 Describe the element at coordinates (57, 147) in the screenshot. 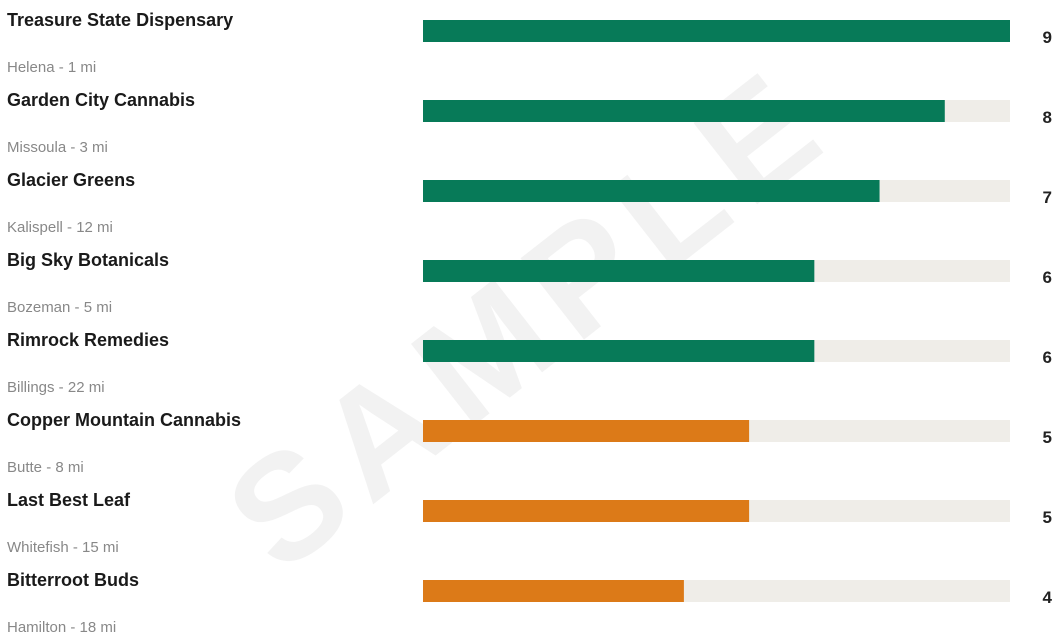

I see `dispensary-location: Missoula - 3 mi` at that location.